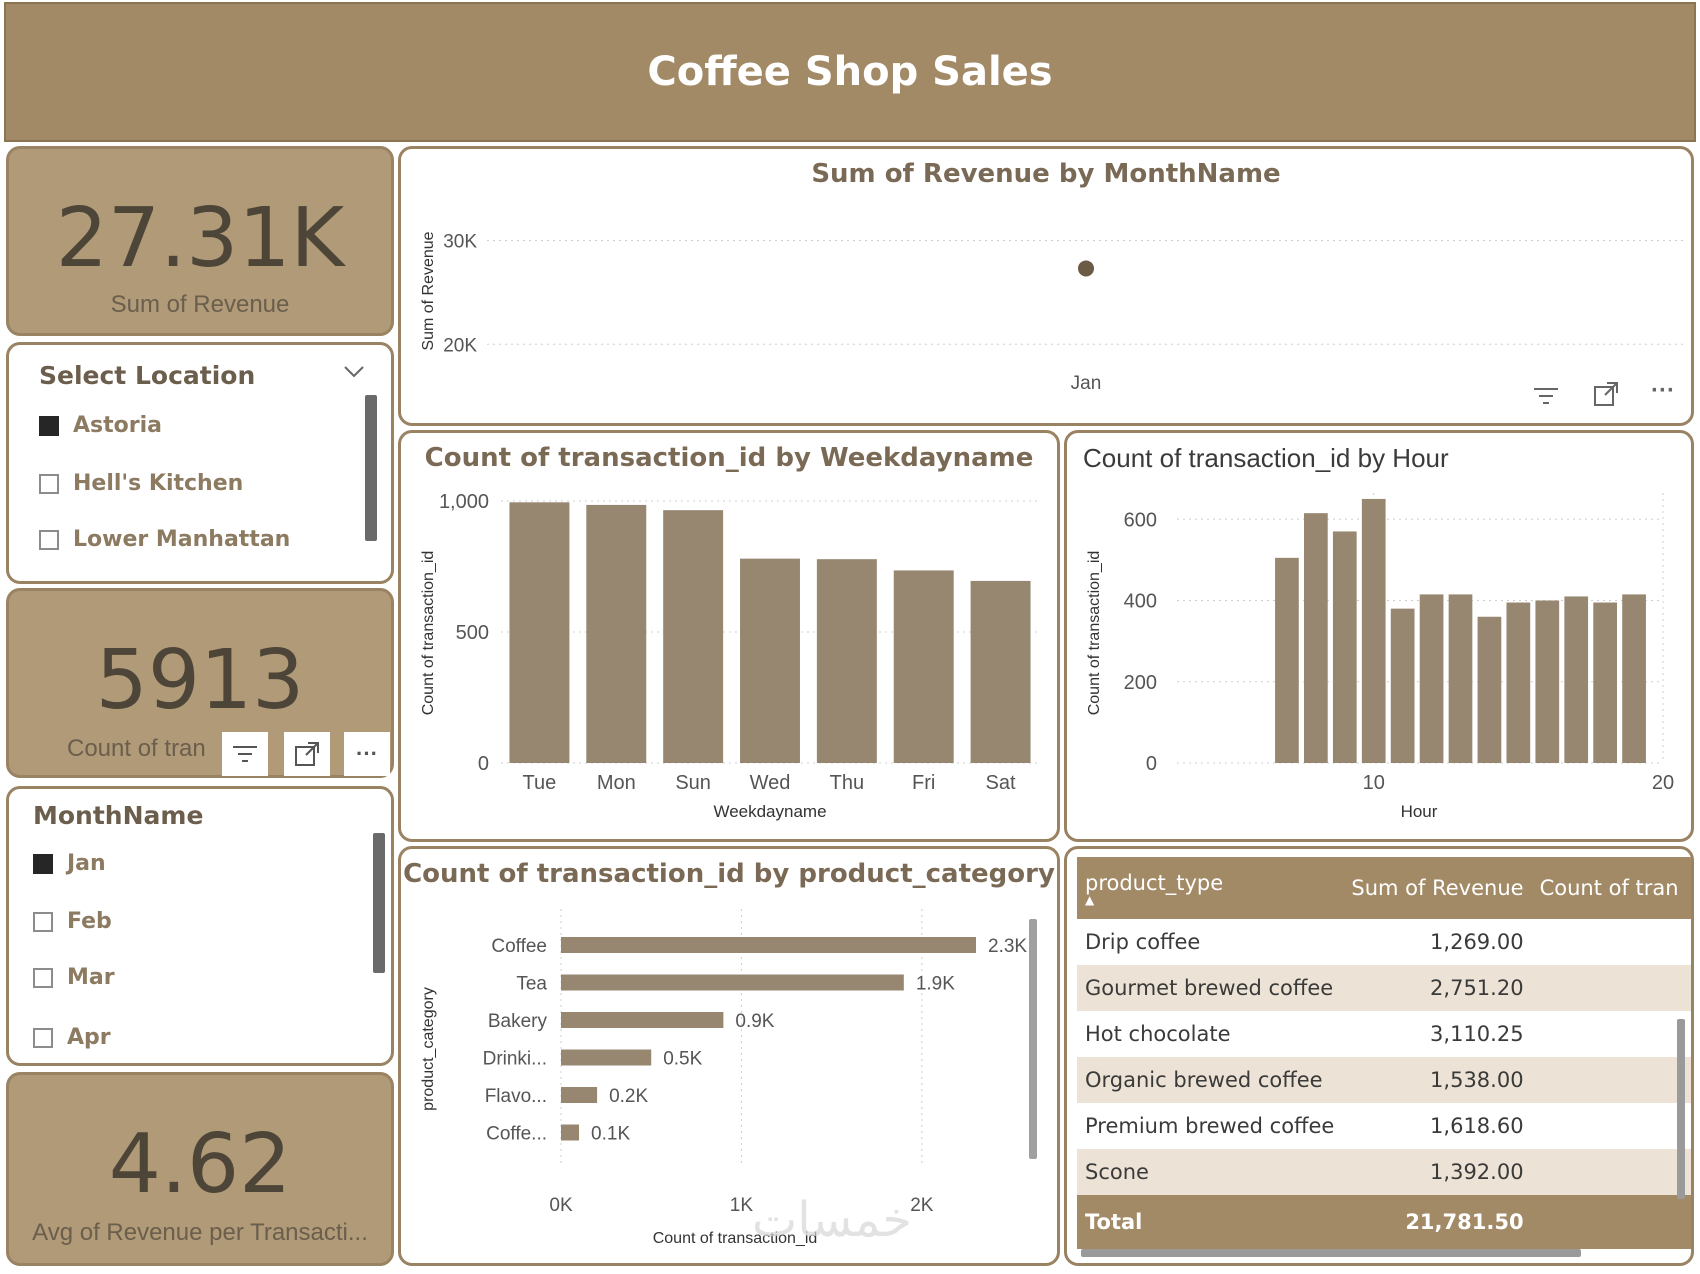 The width and height of the screenshot is (1700, 1274). What do you see at coordinates (379, 903) in the screenshot?
I see `month-slicer-scrollbar` at bounding box center [379, 903].